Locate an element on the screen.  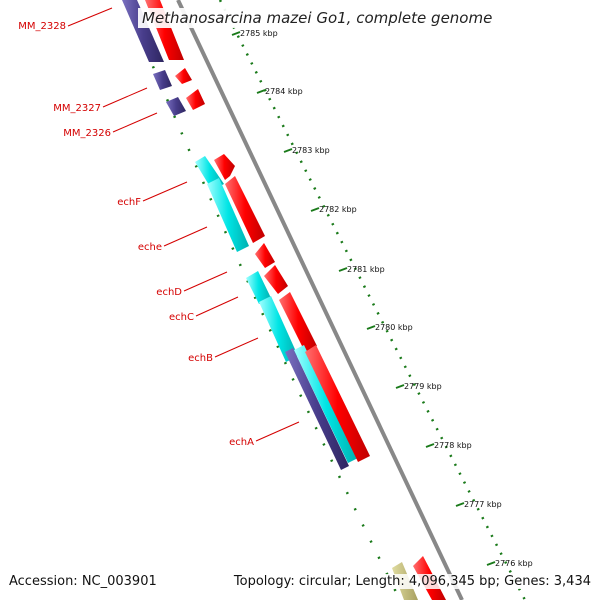
tick-label: 2781 kbp is located at coordinates (366, 269).